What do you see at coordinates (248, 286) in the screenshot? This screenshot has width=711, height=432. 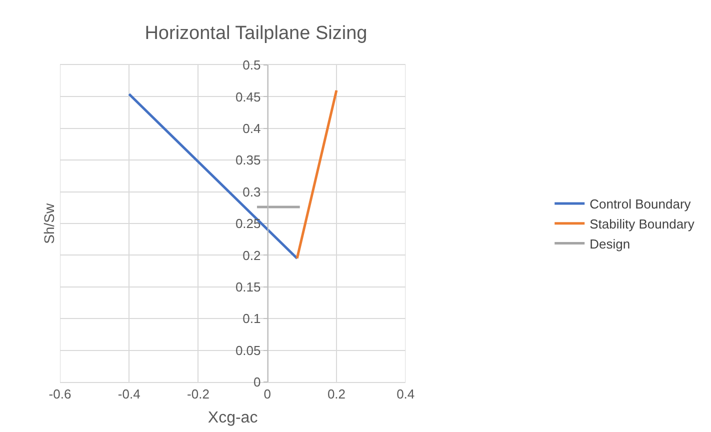 I see `y-tick-label: 0.15` at bounding box center [248, 286].